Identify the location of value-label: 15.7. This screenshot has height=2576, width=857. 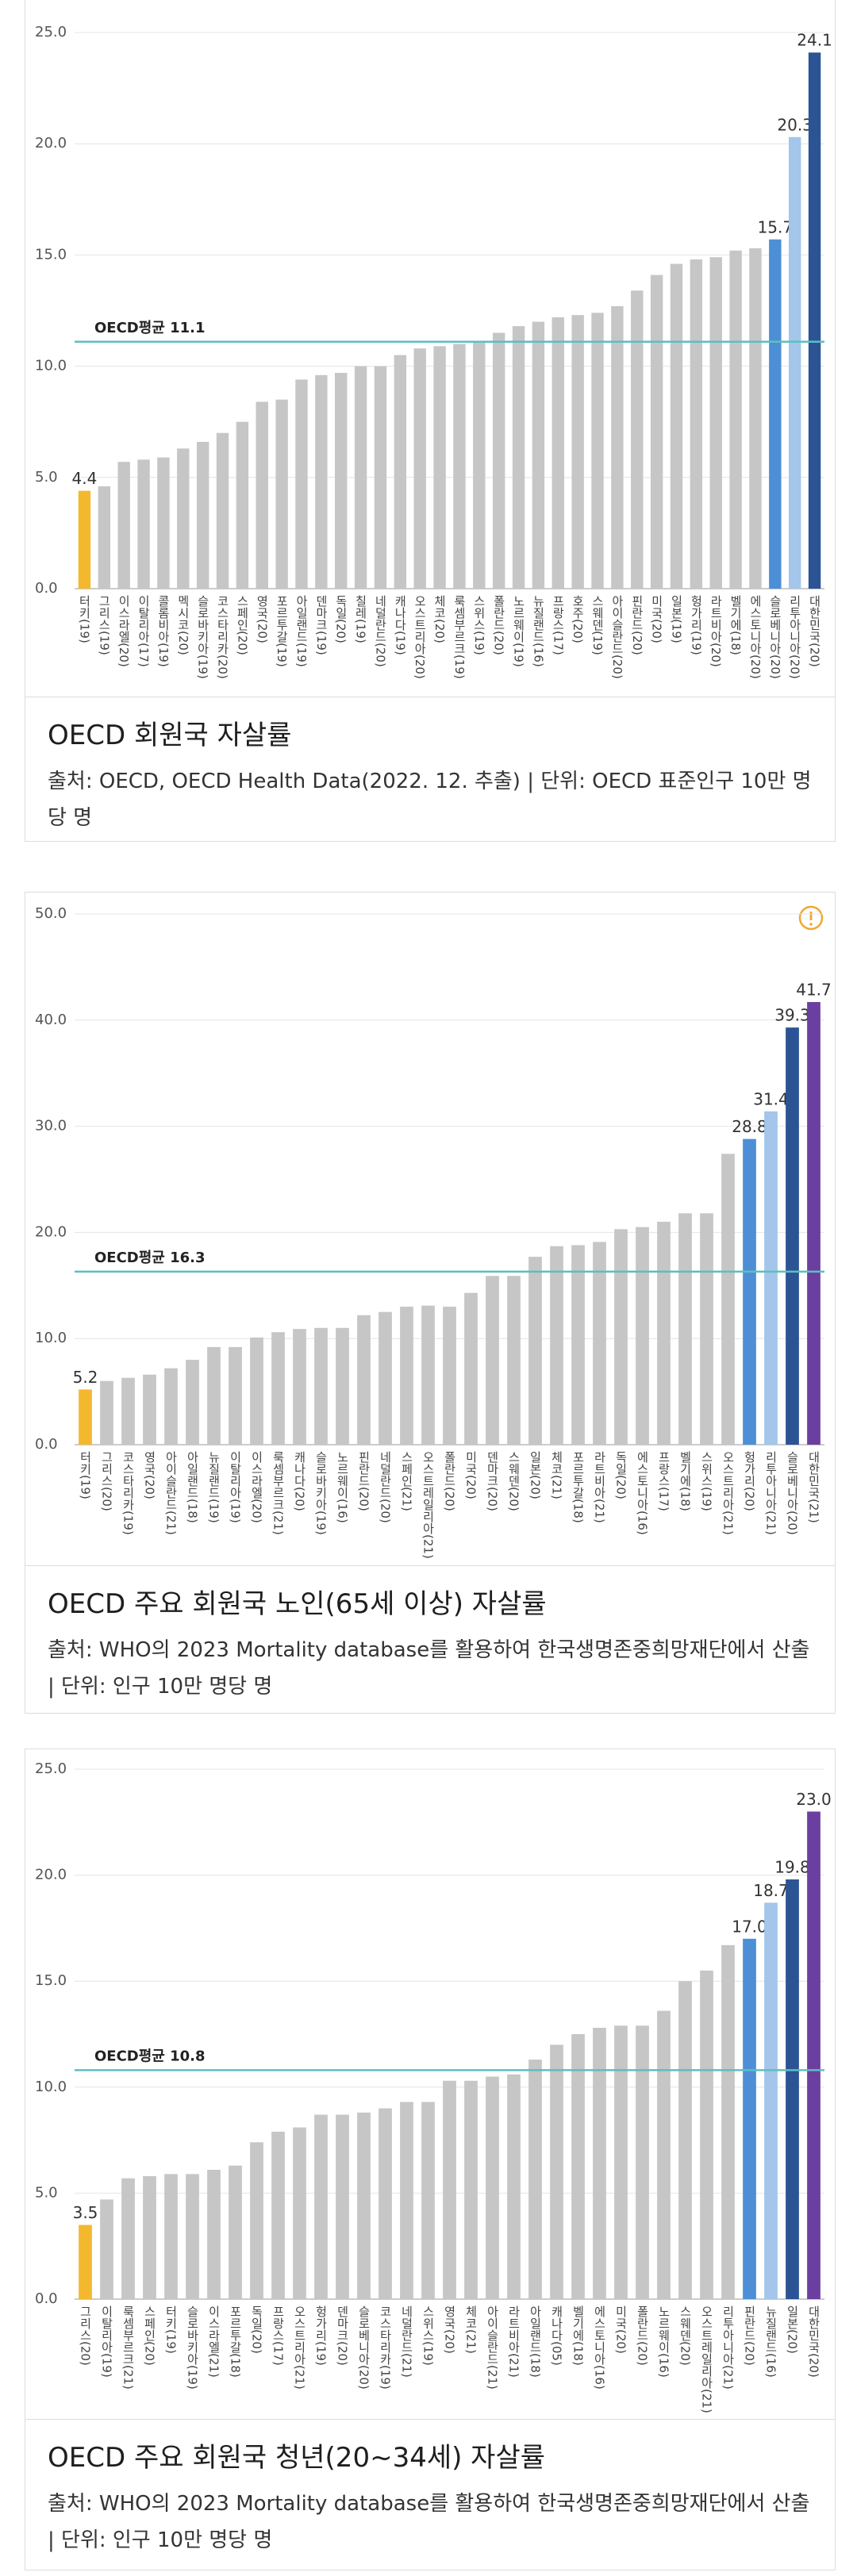
(776, 226).